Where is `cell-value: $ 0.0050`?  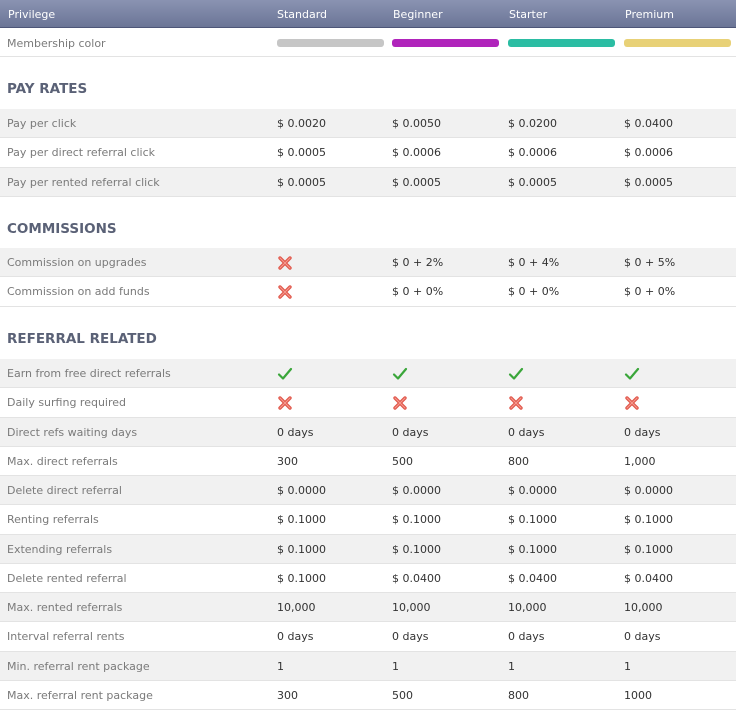
cell-value: $ 0.0050 is located at coordinates (416, 123).